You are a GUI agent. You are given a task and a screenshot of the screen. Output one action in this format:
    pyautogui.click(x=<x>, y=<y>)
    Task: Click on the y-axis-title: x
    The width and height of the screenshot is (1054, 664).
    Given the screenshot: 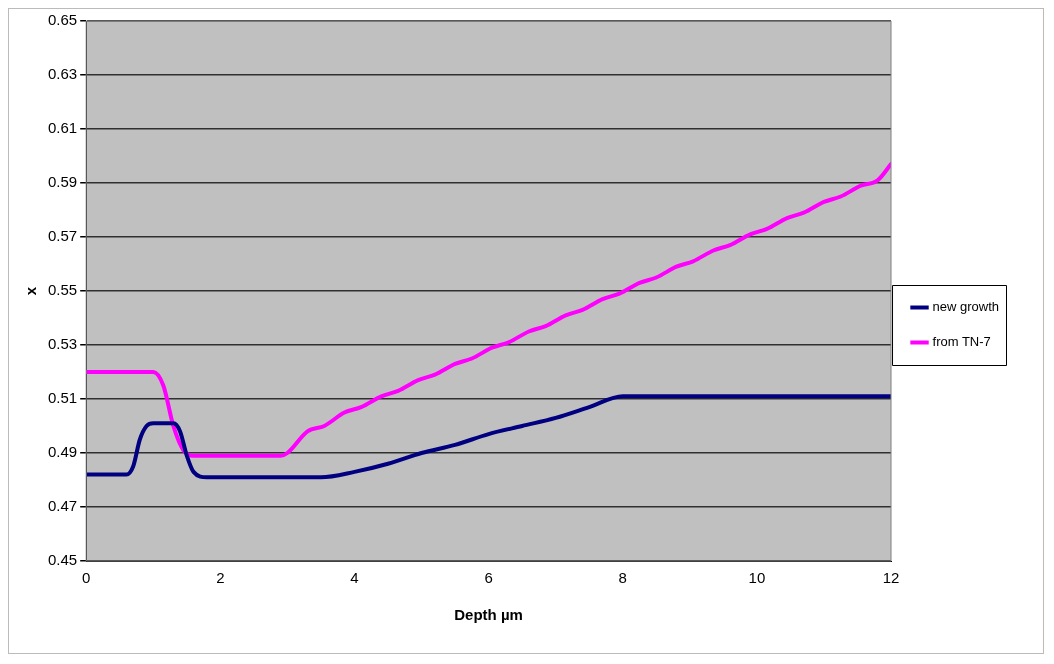 What is the action you would take?
    pyautogui.click(x=31, y=291)
    